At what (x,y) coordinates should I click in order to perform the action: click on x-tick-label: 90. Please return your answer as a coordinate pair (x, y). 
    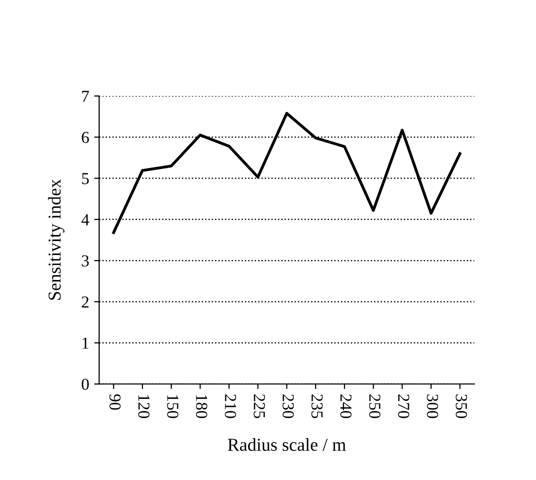
    Looking at the image, I should click on (115, 402).